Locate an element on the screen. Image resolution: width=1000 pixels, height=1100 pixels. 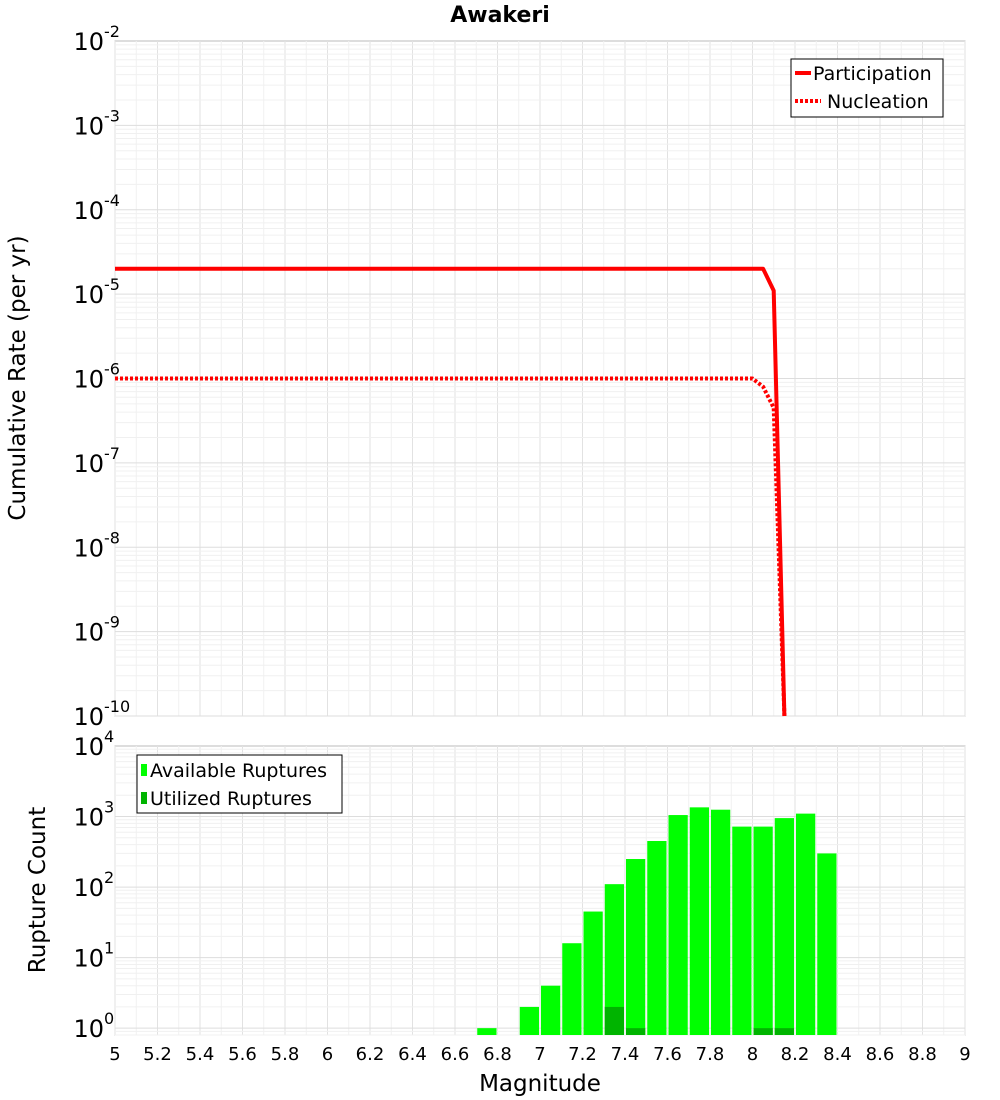
x-tick-label: 7 is located at coordinates (539, 1054).